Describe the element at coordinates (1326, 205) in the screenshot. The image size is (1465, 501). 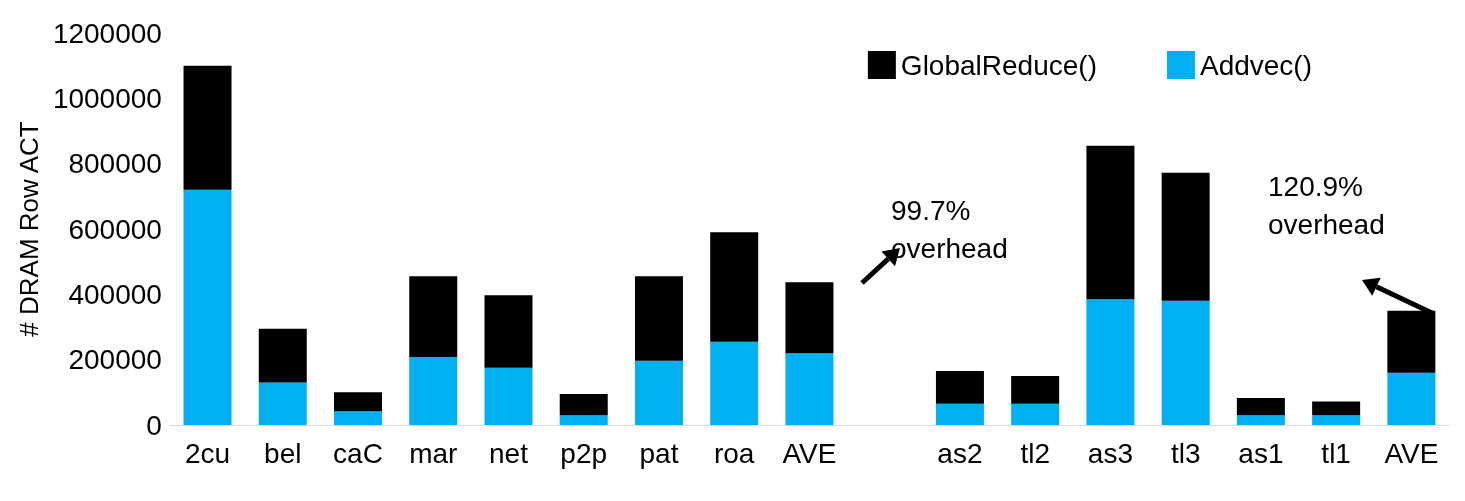
I see `annotation: 120.9% overhead` at that location.